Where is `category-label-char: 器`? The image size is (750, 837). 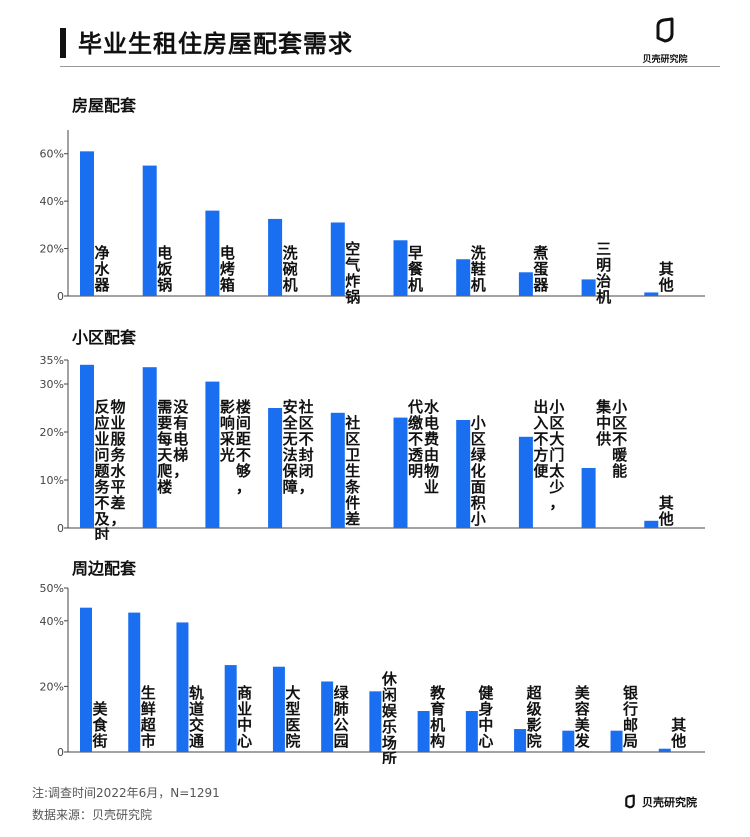 category-label-char: 器 is located at coordinates (101, 285).